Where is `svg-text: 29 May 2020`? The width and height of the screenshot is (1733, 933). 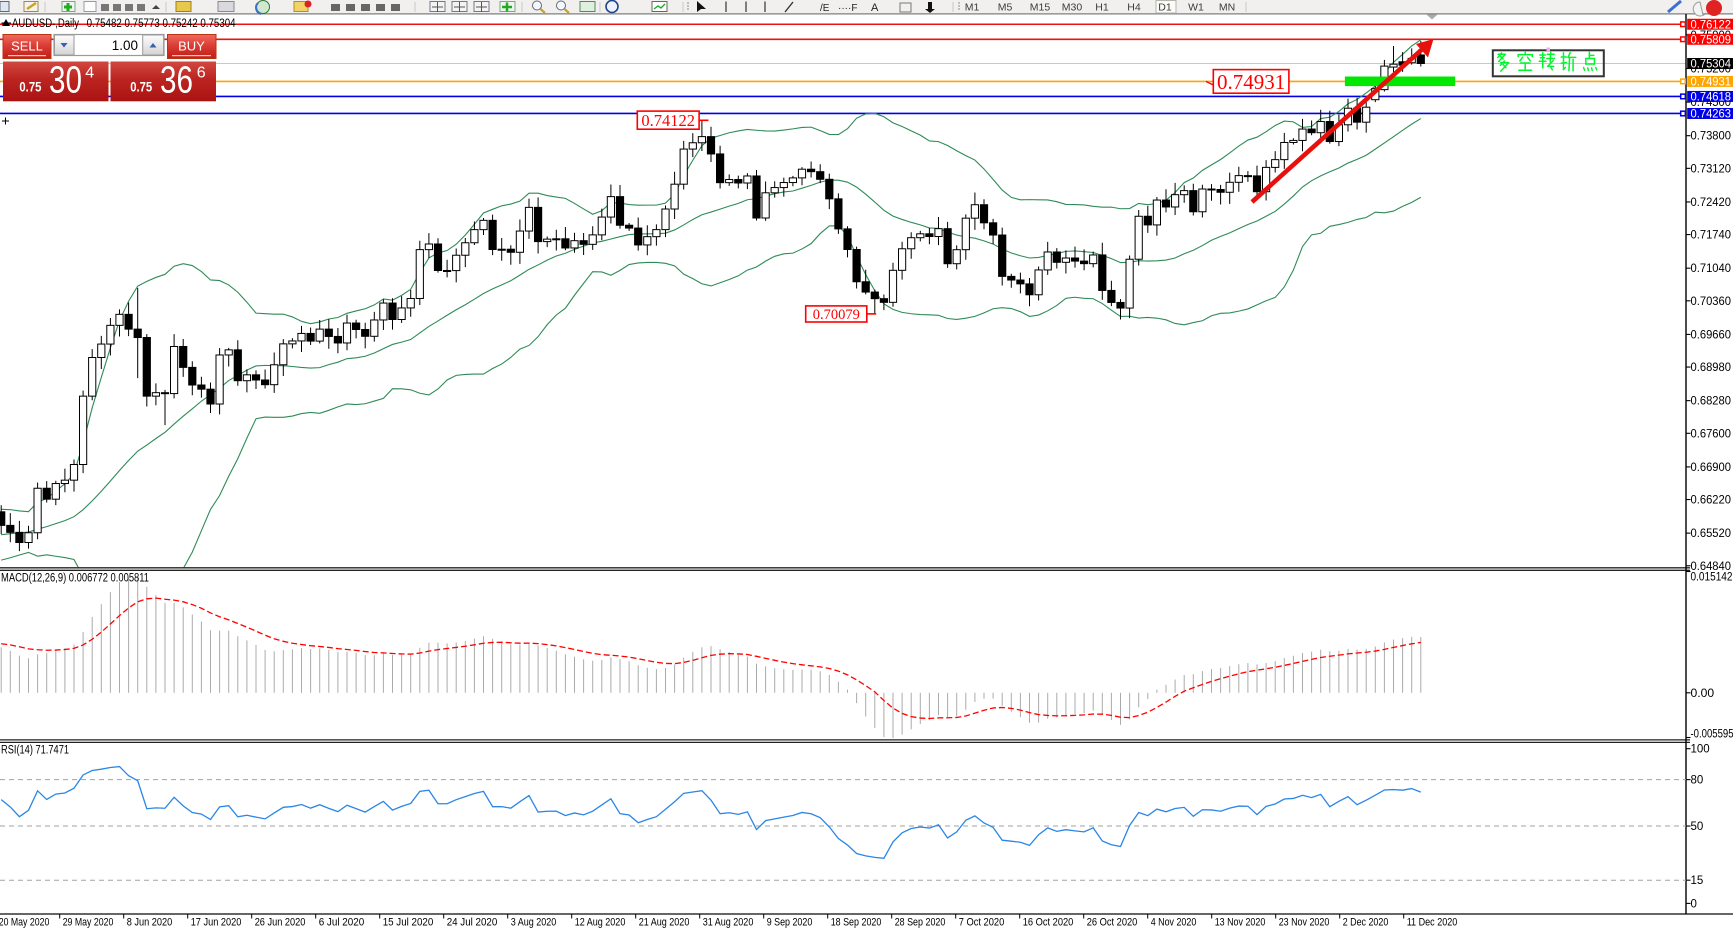 svg-text: 29 May 2020 is located at coordinates (88, 923).